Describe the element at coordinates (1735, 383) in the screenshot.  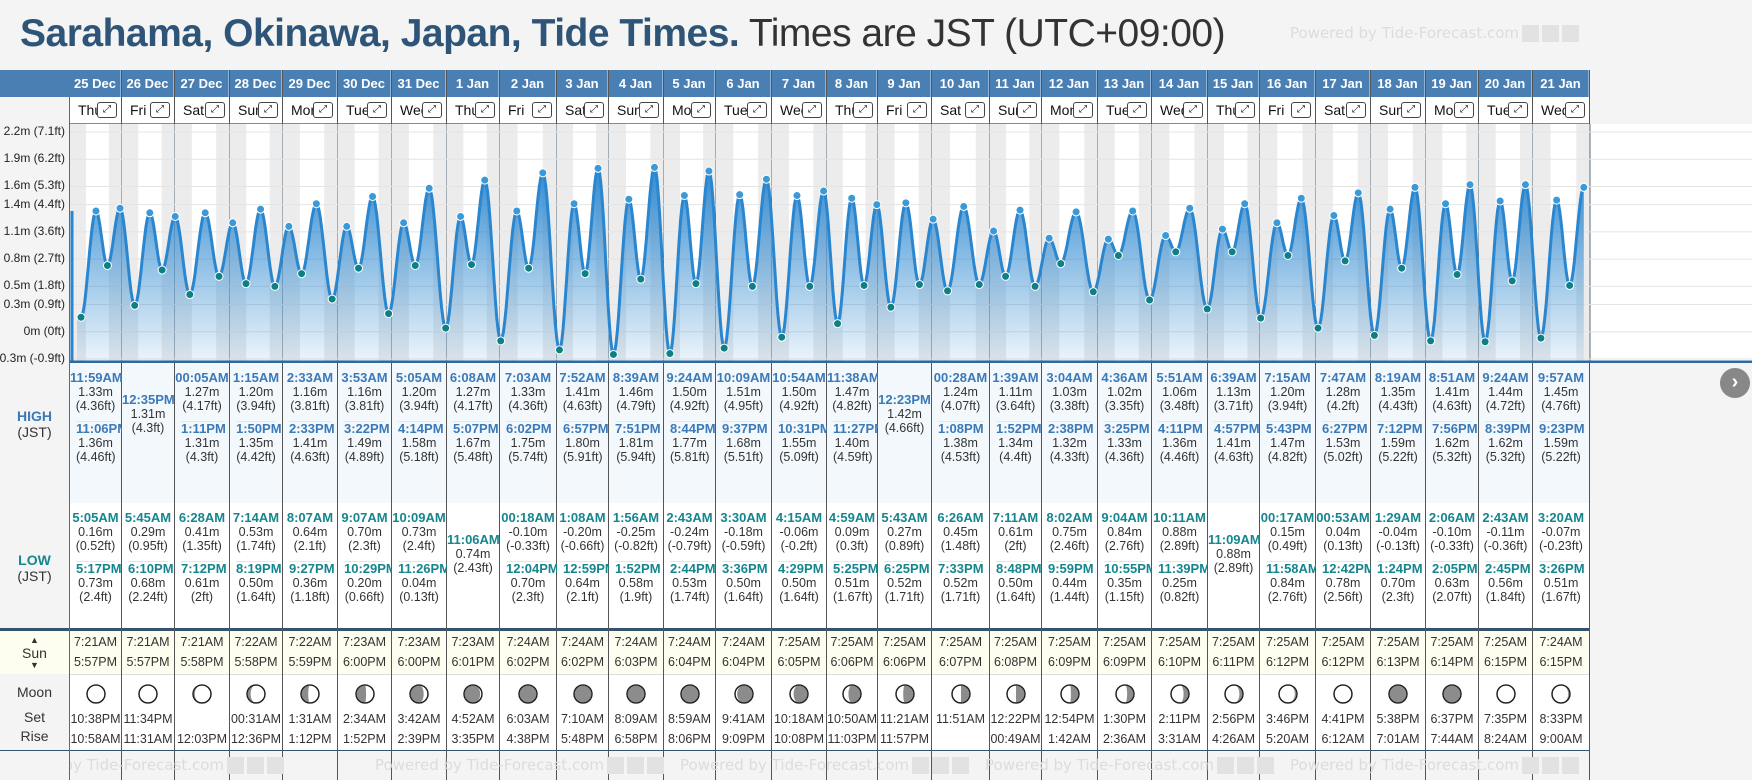
I see `next-days-button: ›` at that location.